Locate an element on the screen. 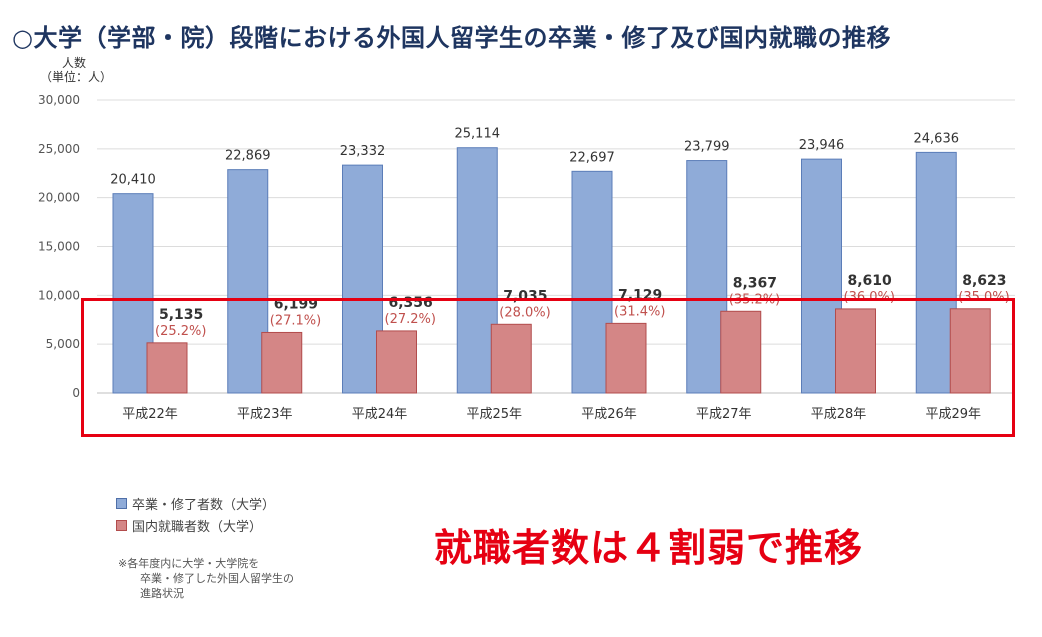 The width and height of the screenshot is (1042, 637). data-label-graduates: 25,114 is located at coordinates (478, 134).